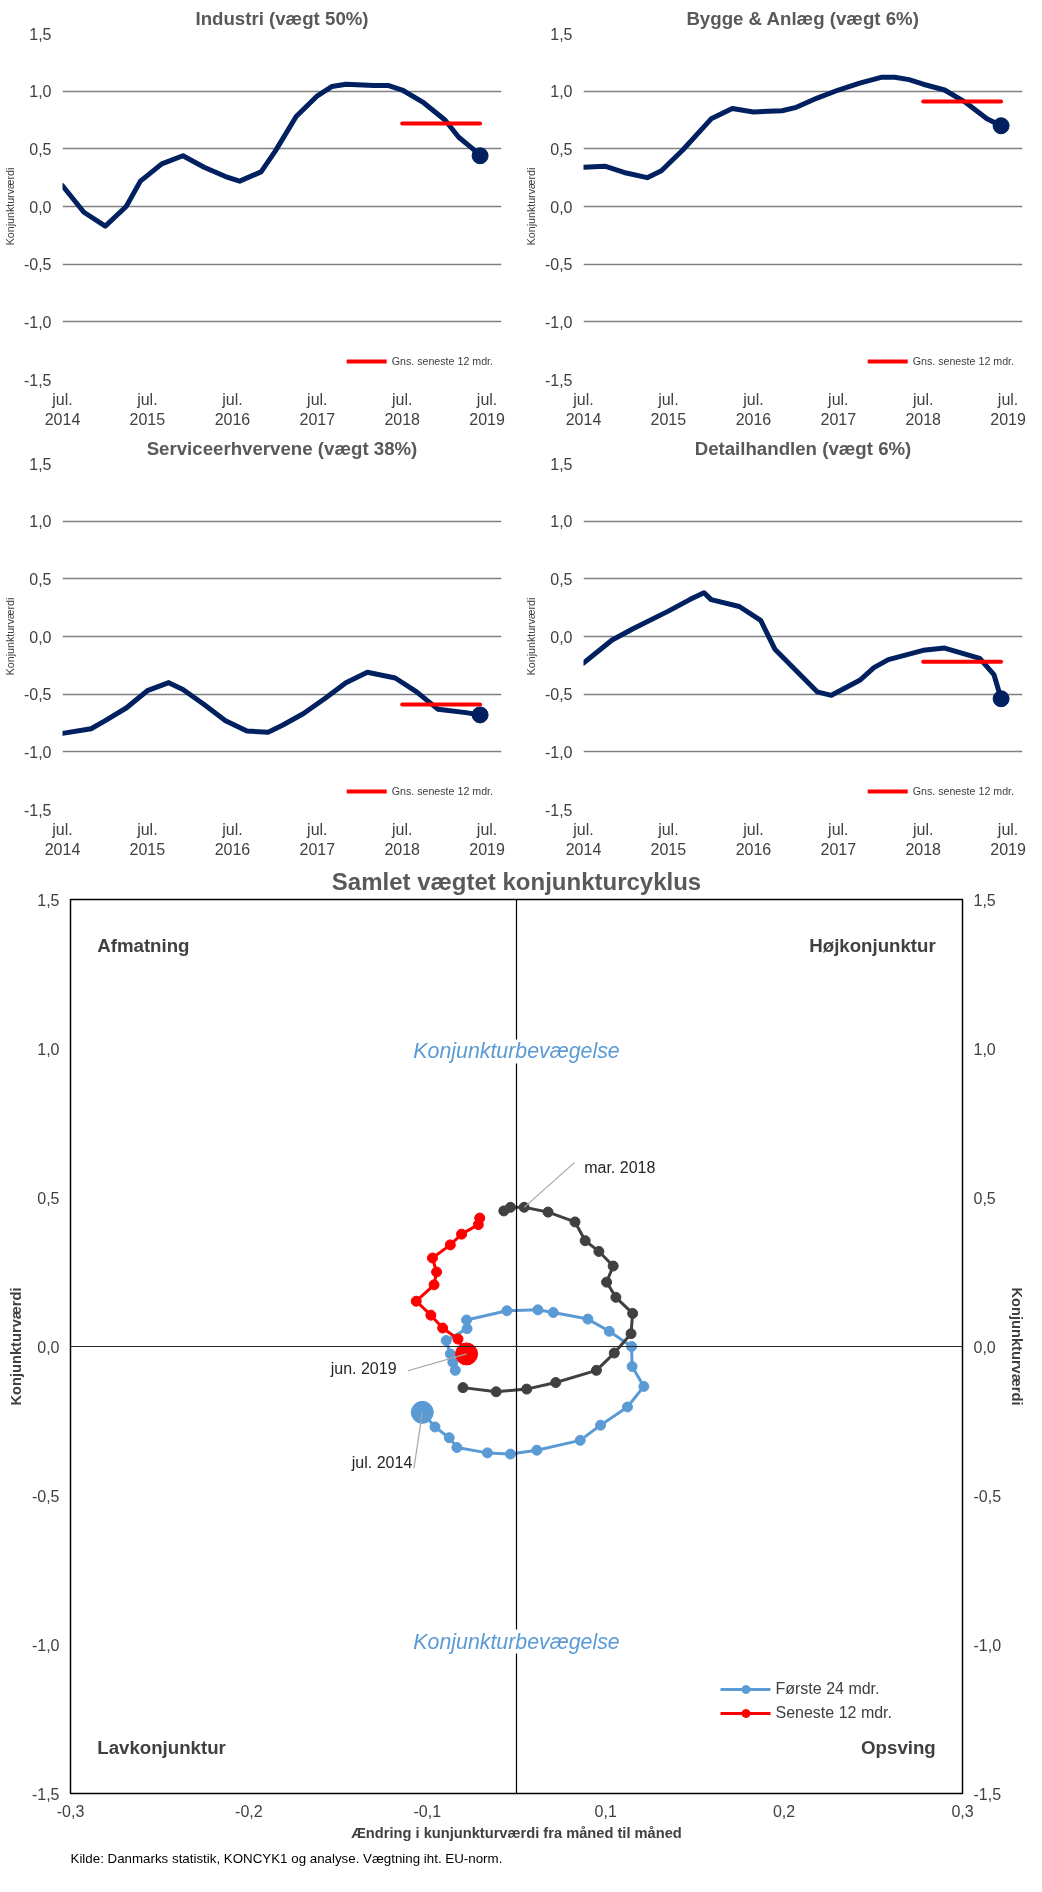 This screenshot has height=1892, width=1042. Describe the element at coordinates (143, 946) in the screenshot. I see `annotation: Afmatning` at that location.